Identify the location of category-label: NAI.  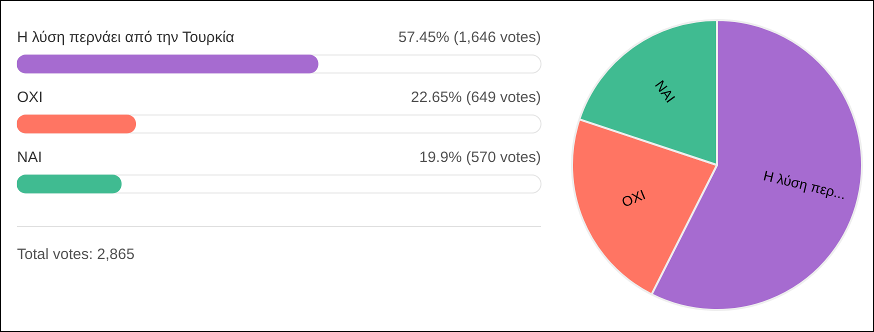
(29, 157).